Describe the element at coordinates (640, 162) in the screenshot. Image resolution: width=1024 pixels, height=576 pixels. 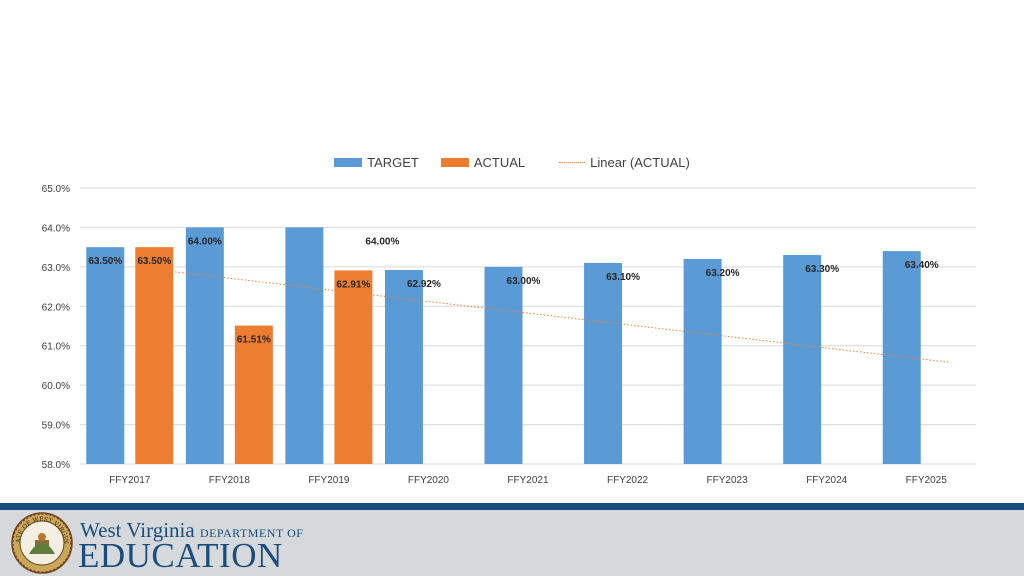
I see `legend-label-trendline: Linear (ACTUAL)` at that location.